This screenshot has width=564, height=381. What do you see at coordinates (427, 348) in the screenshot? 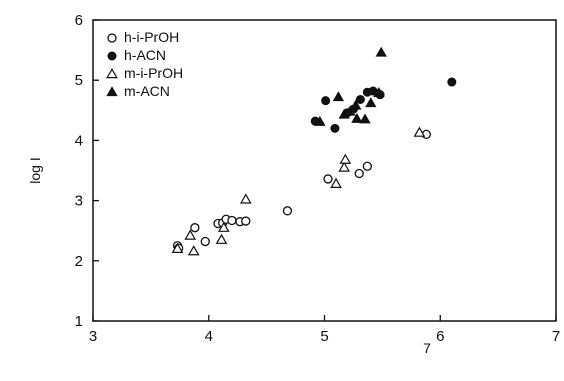
I see `x-axis-label: 7` at bounding box center [427, 348].